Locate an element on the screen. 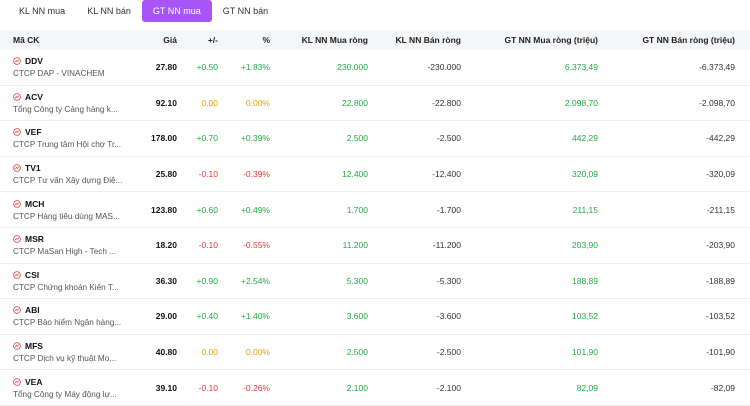  kl-buy-value: 22.800 is located at coordinates (355, 102).